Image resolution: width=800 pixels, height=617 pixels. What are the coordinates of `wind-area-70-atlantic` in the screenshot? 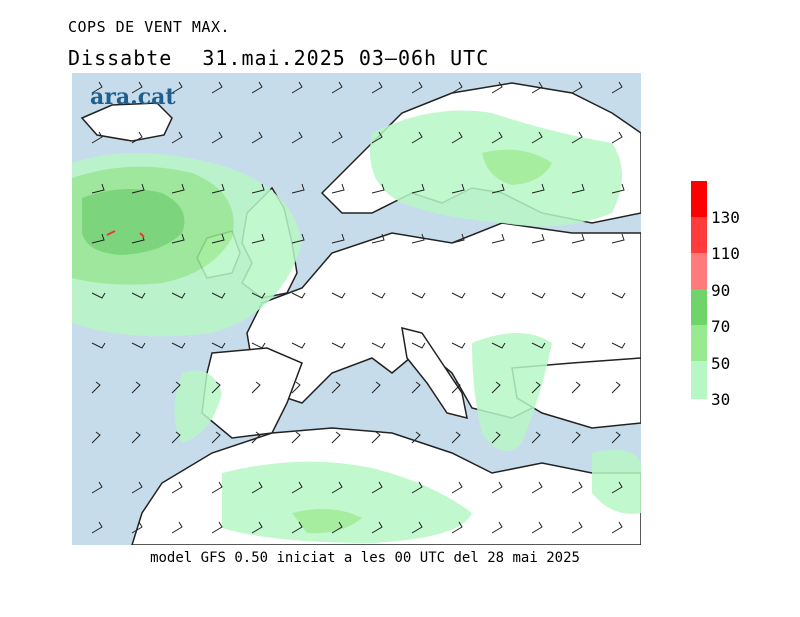 It's located at (133, 222).